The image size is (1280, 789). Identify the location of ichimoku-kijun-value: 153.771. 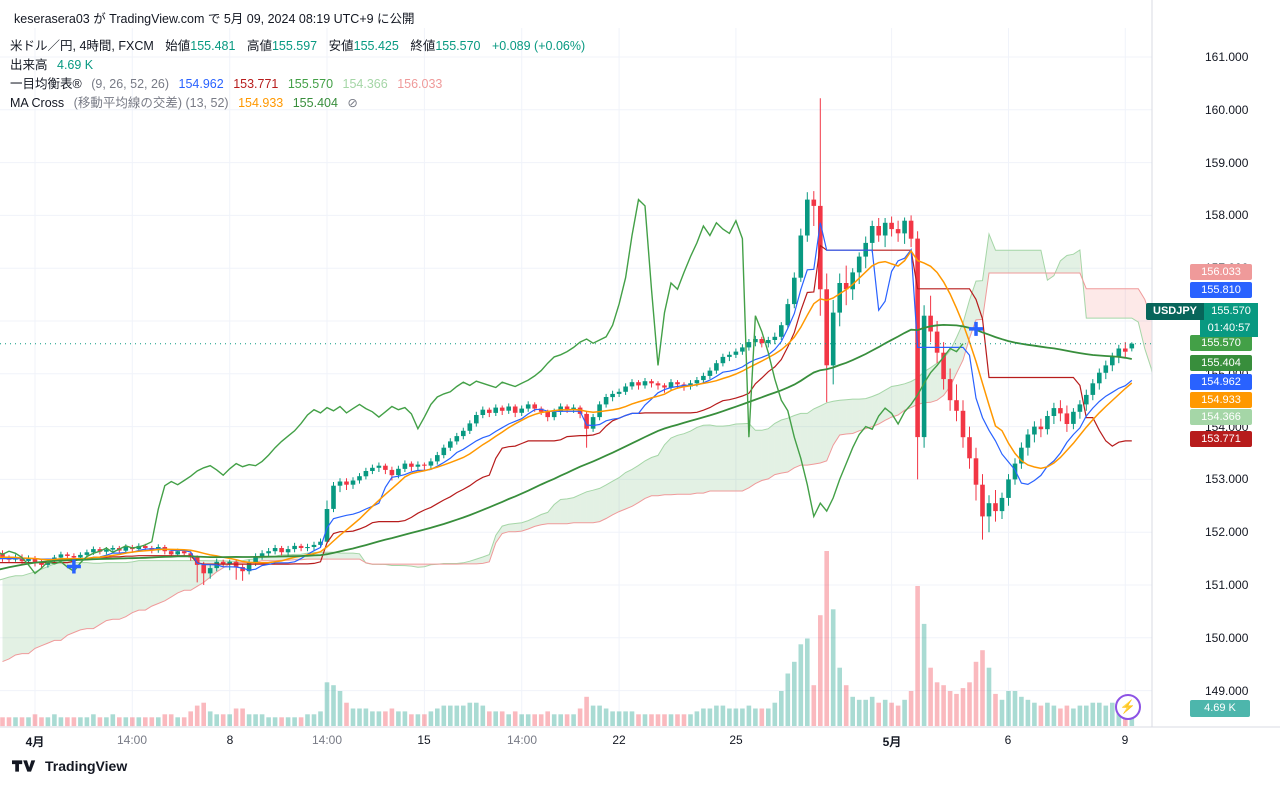
(256, 84).